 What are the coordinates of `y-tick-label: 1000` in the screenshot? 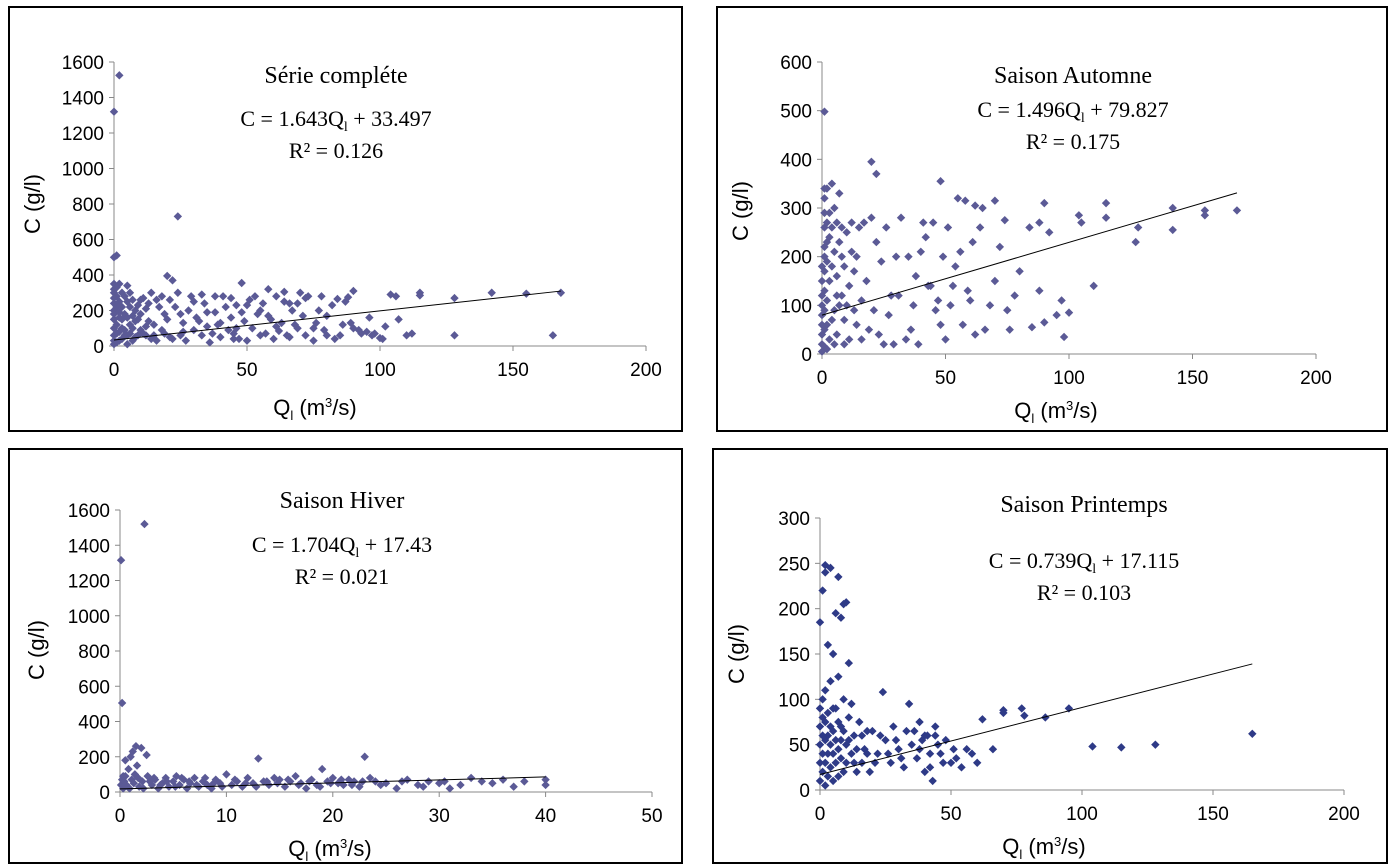 It's located at (89, 617).